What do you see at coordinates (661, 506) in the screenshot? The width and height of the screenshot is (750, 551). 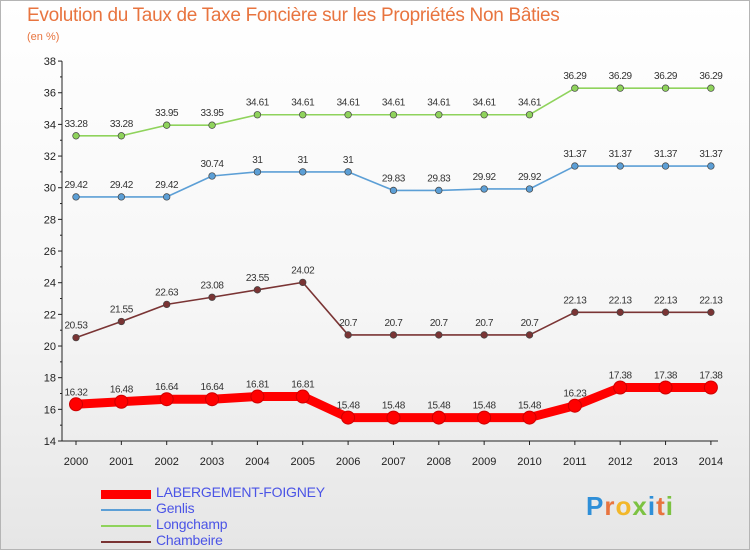 I see `logo-letter: t` at bounding box center [661, 506].